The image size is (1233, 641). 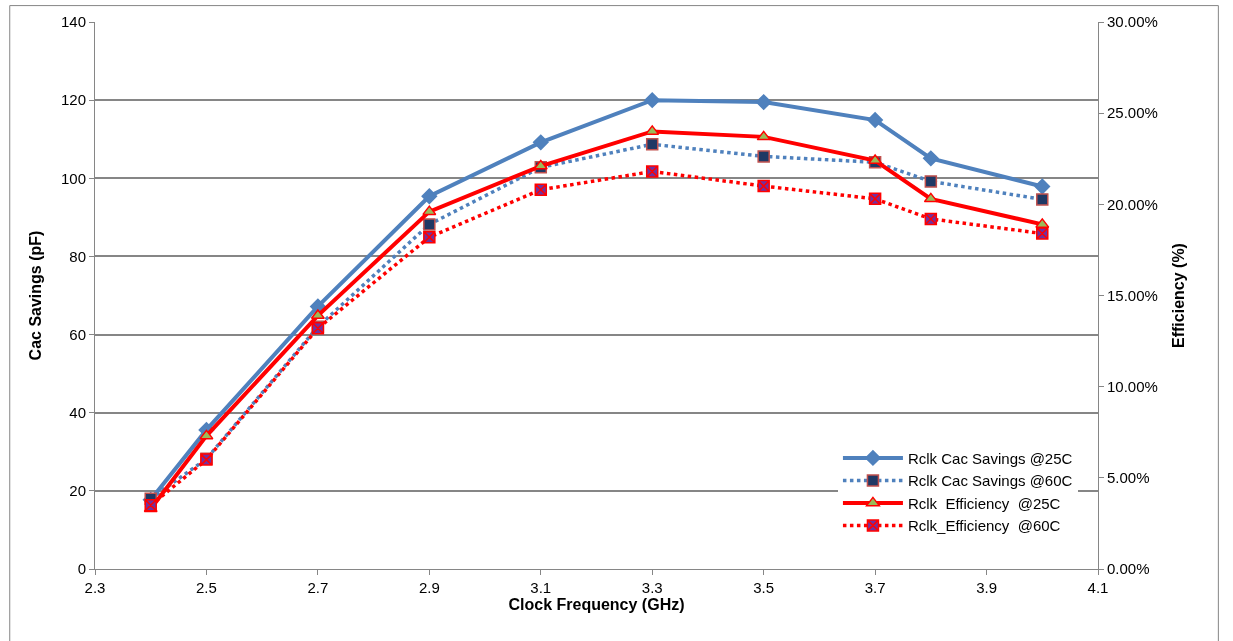 I want to click on x-tick-label: 2.3, so click(x=95, y=587).